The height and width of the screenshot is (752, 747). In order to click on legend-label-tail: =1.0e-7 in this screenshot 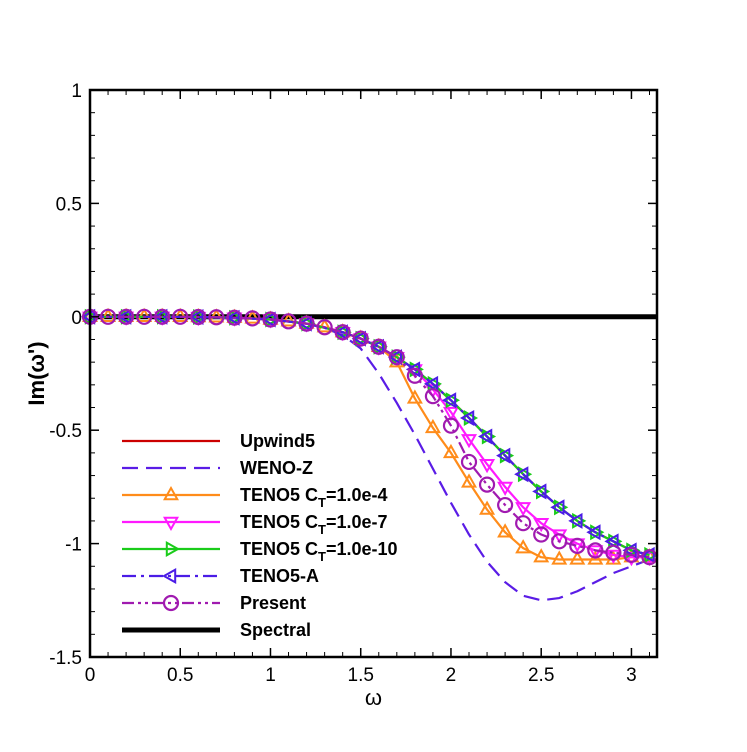, I will do `click(357, 522)`.